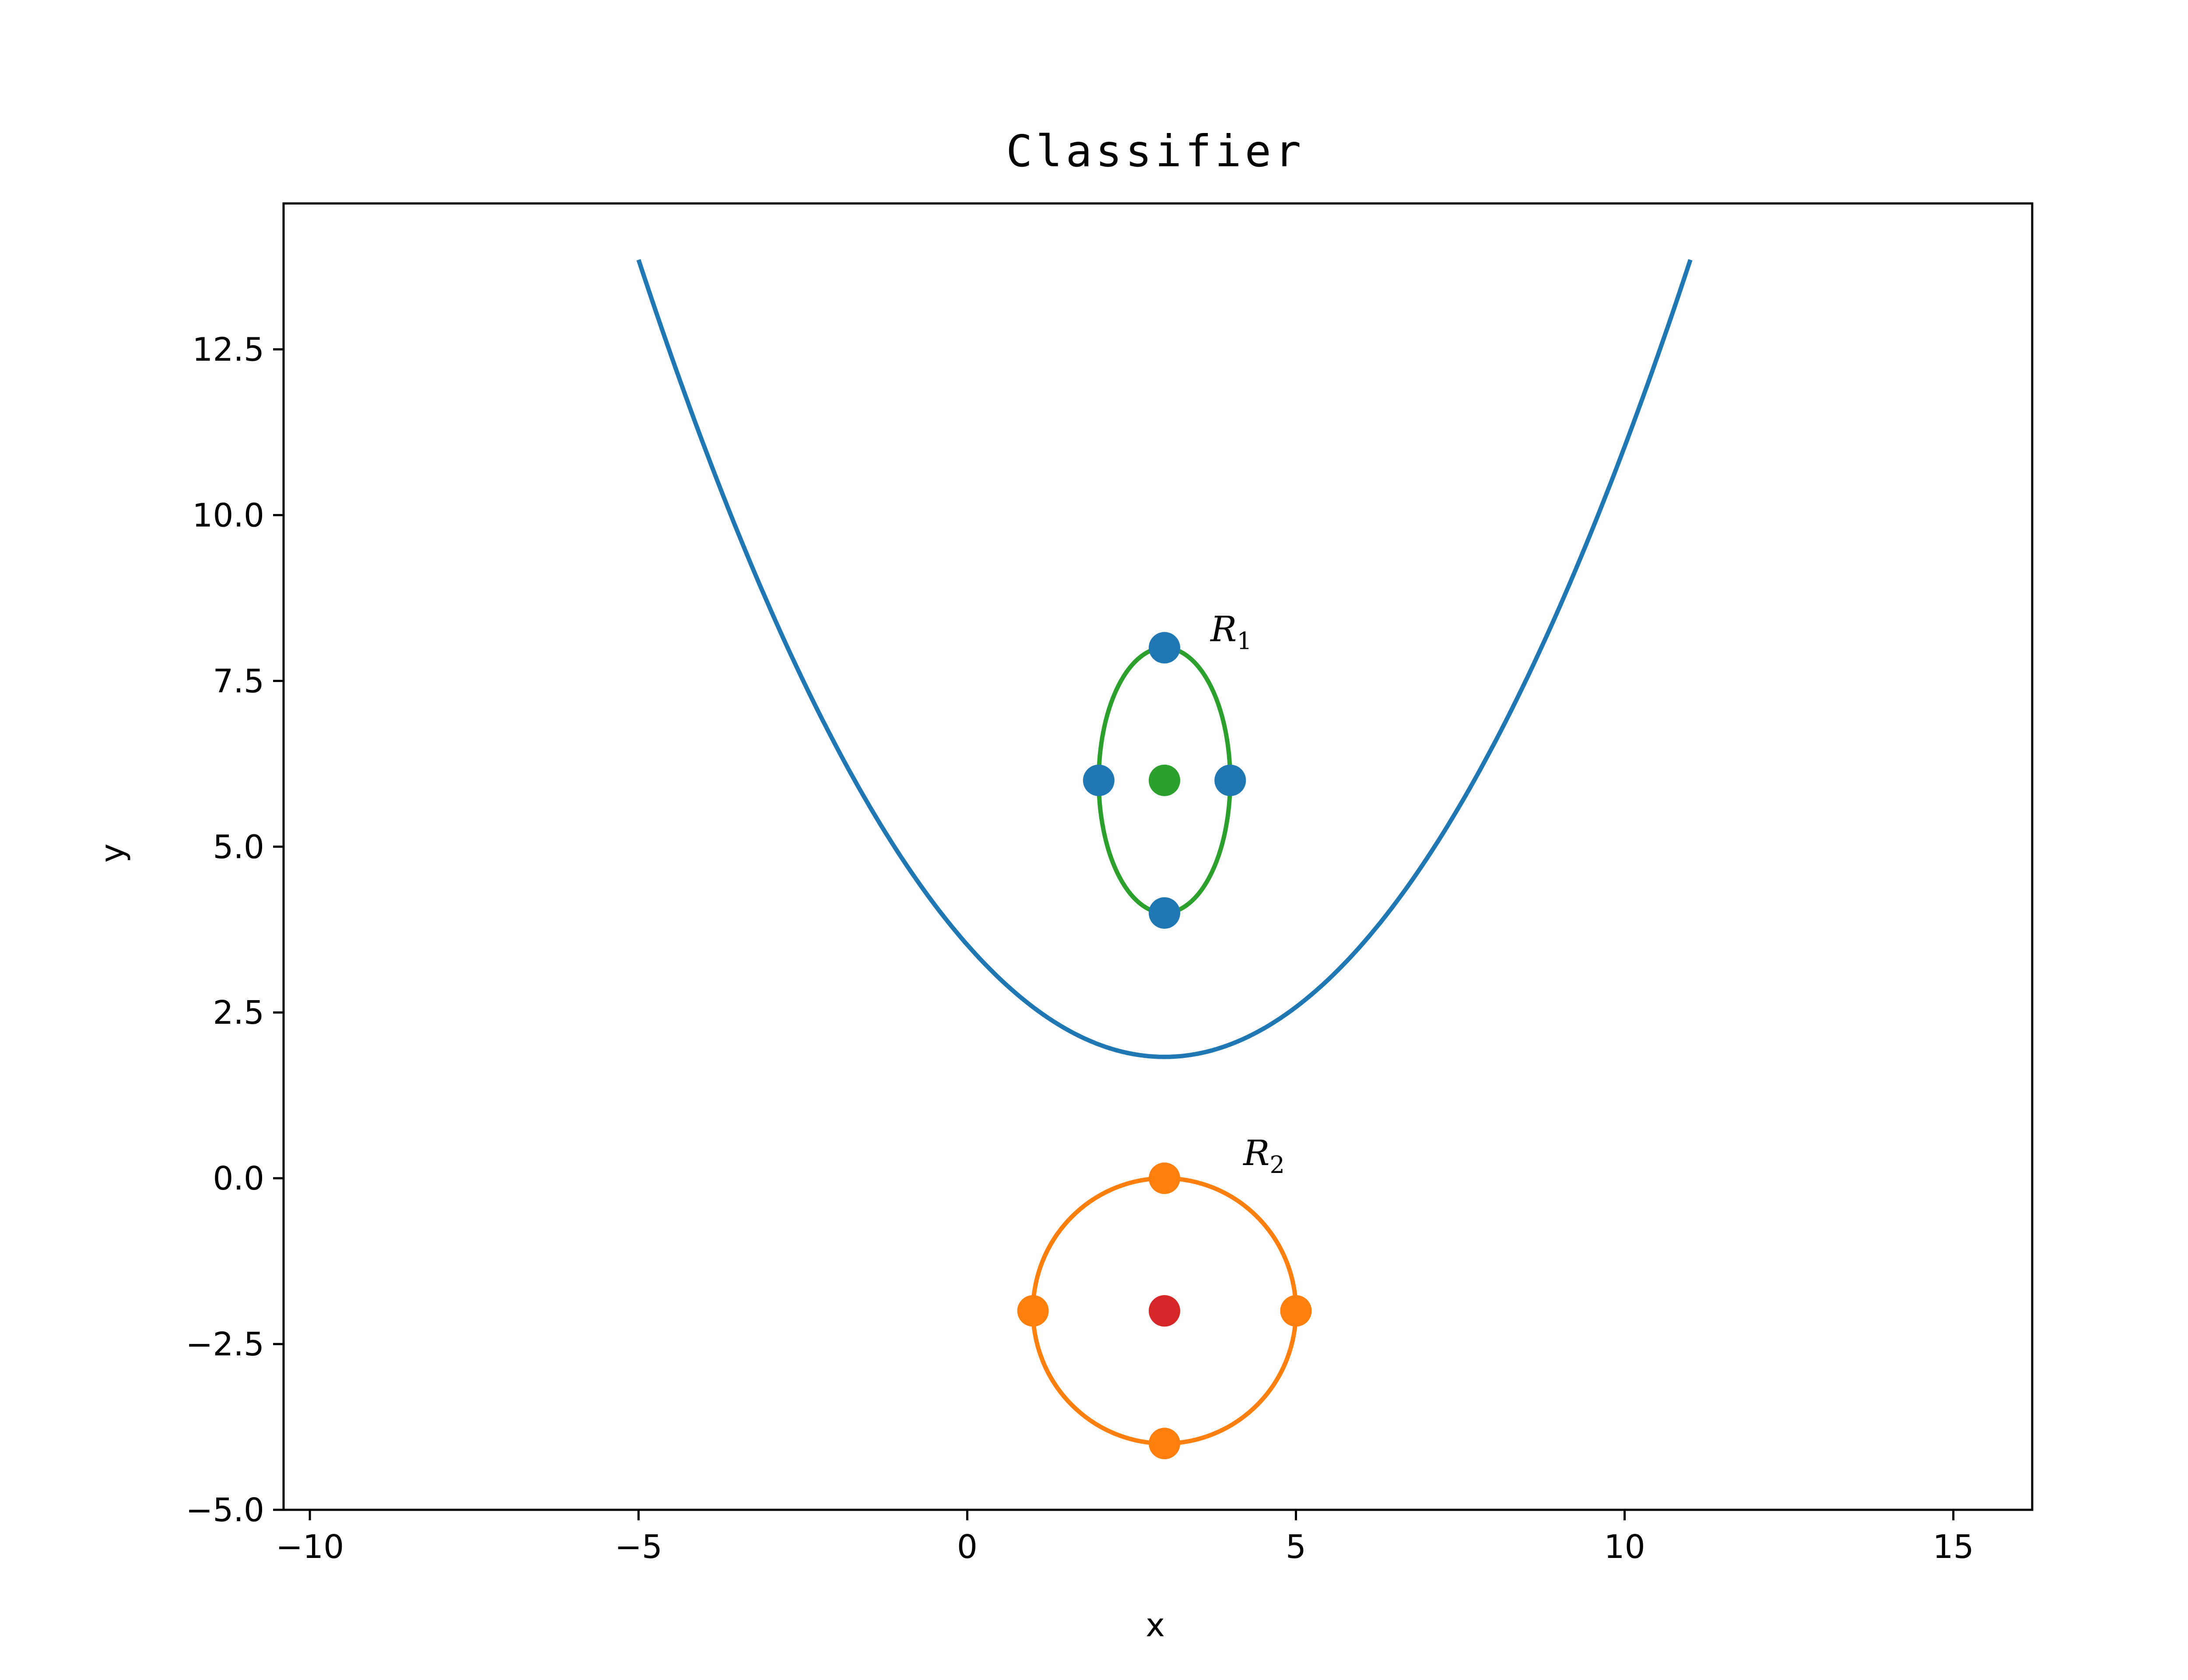 This screenshot has height=1680, width=2188. Describe the element at coordinates (1263, 1156) in the screenshot. I see `region-label-2: R2` at that location.